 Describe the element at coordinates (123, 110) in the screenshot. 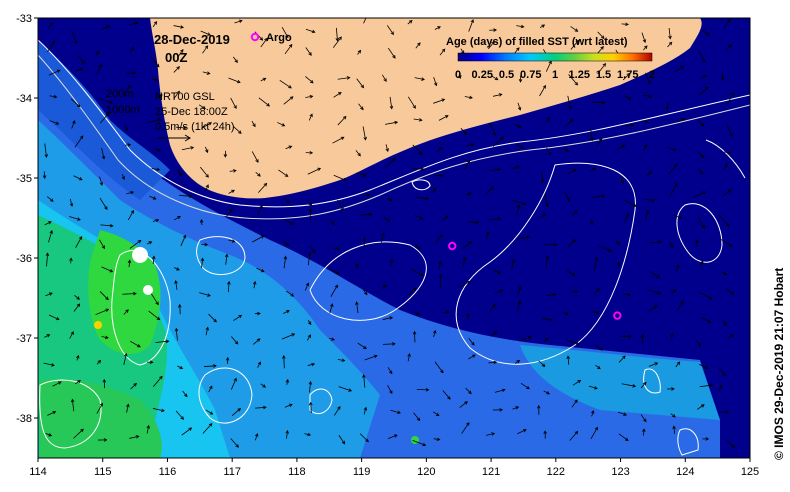

I see `isobath-1000-label: 1000m` at that location.